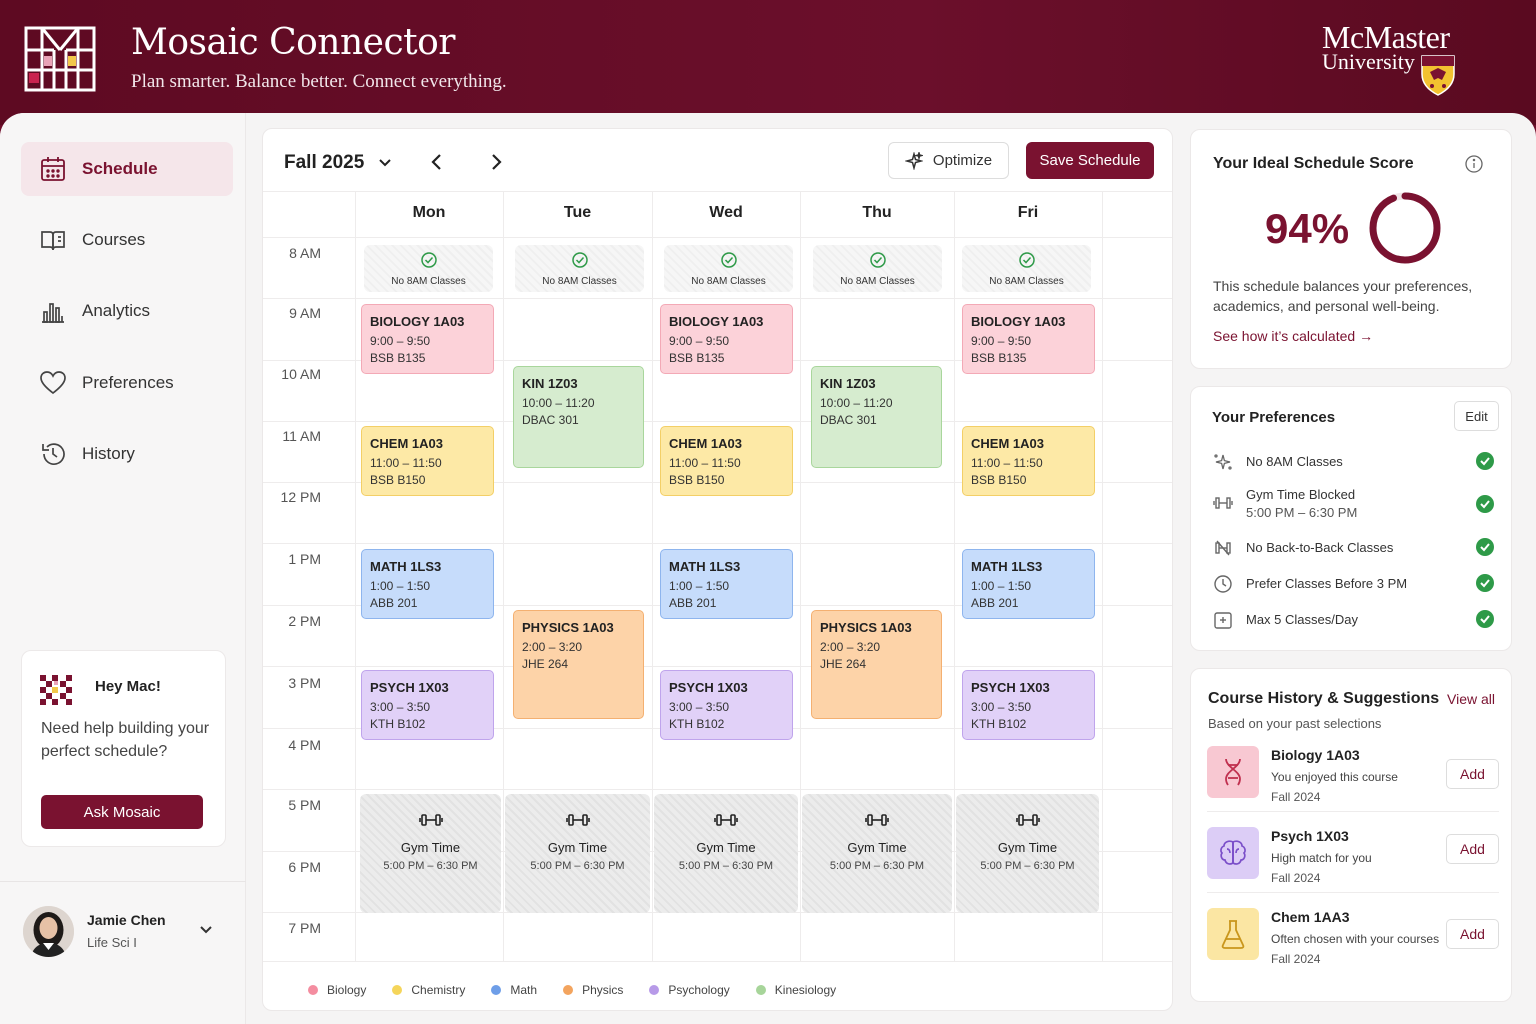 The image size is (1536, 1024). I want to click on course-block-biology-fri: BIOLOGY 1A03 9:00 – 9:50 BSB B135, so click(1028, 339).